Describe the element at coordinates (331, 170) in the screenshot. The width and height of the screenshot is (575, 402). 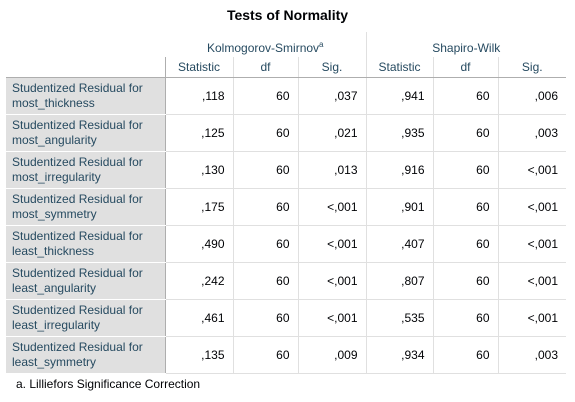
I see `cell-ks-sig: ,013` at that location.